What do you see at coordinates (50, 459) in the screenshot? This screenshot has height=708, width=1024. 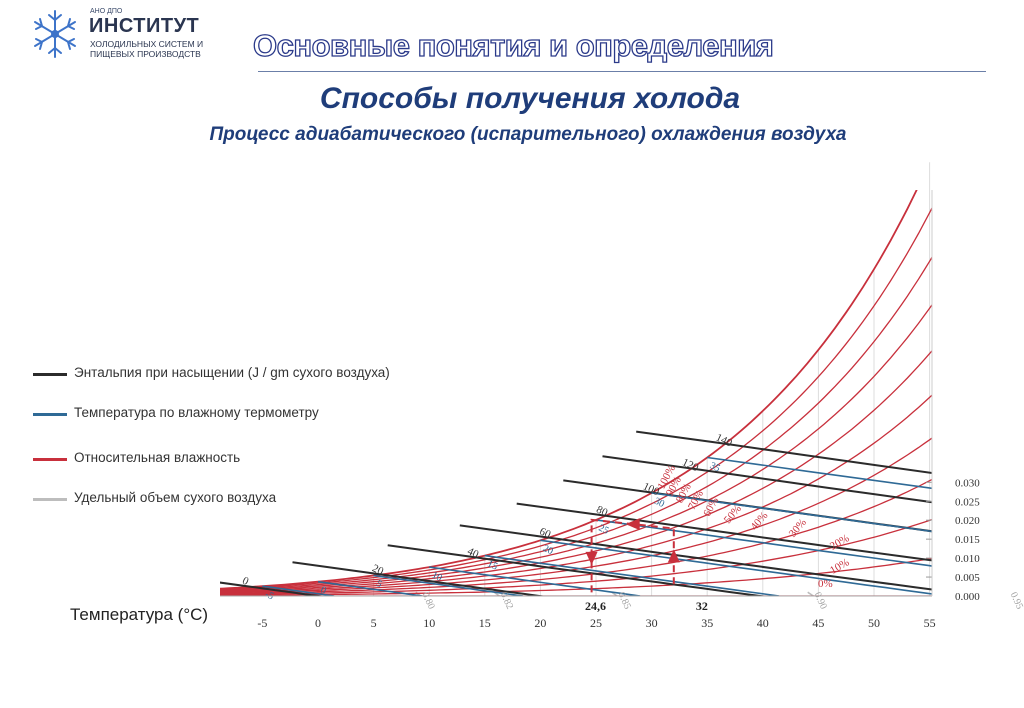 I see `legend-swatch-relative-humidity` at bounding box center [50, 459].